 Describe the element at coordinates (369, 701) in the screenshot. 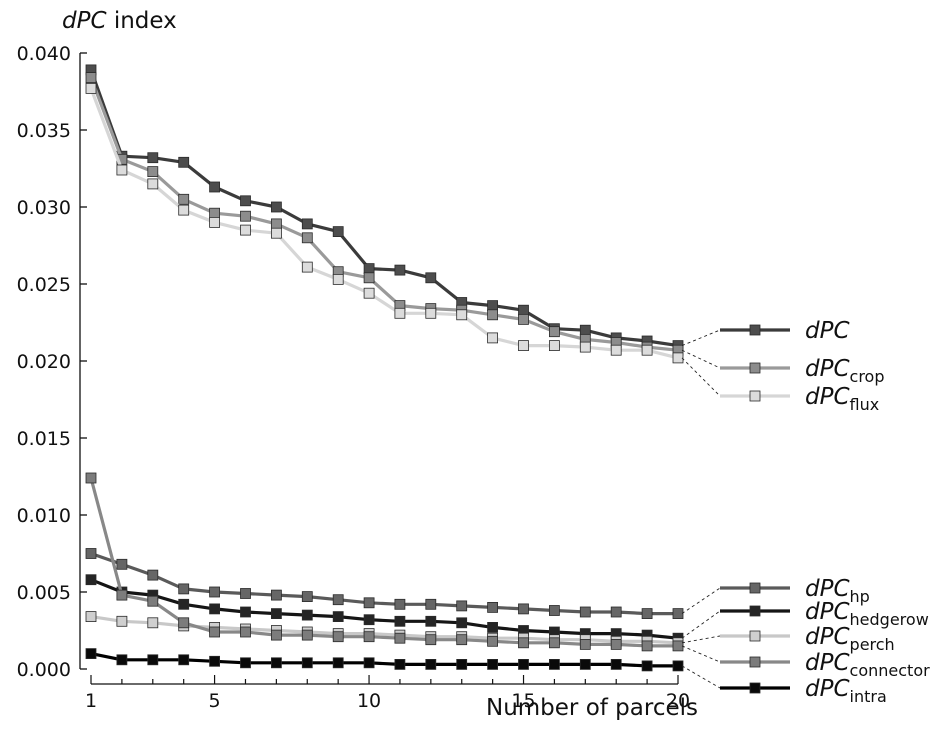

I see `x-tick-label: 10` at that location.